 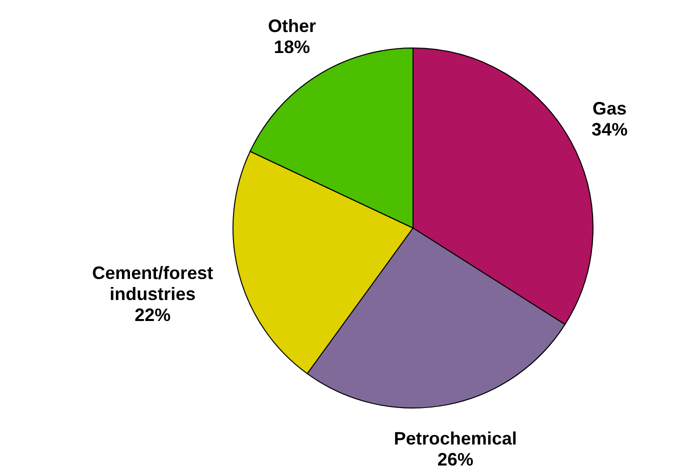 What do you see at coordinates (292, 46) in the screenshot?
I see `data-label: 18%` at bounding box center [292, 46].